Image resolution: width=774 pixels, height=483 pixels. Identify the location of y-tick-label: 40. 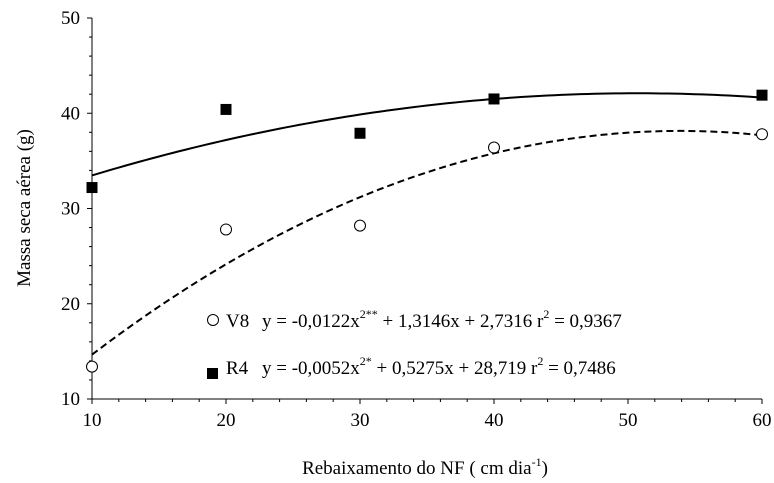
(70, 113).